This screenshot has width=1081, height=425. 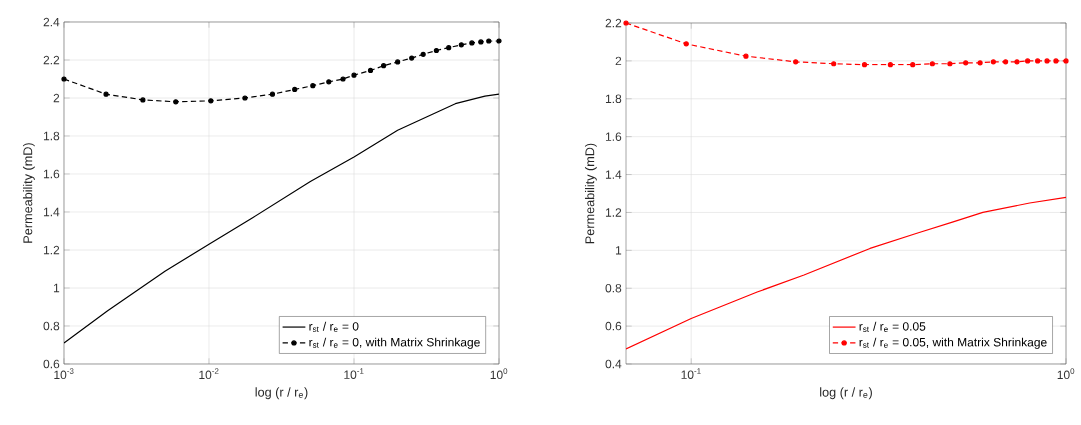 What do you see at coordinates (892, 326) in the screenshot?
I see `legend-label: r$_{st}$ / r$_{e}$ = 0.05` at bounding box center [892, 326].